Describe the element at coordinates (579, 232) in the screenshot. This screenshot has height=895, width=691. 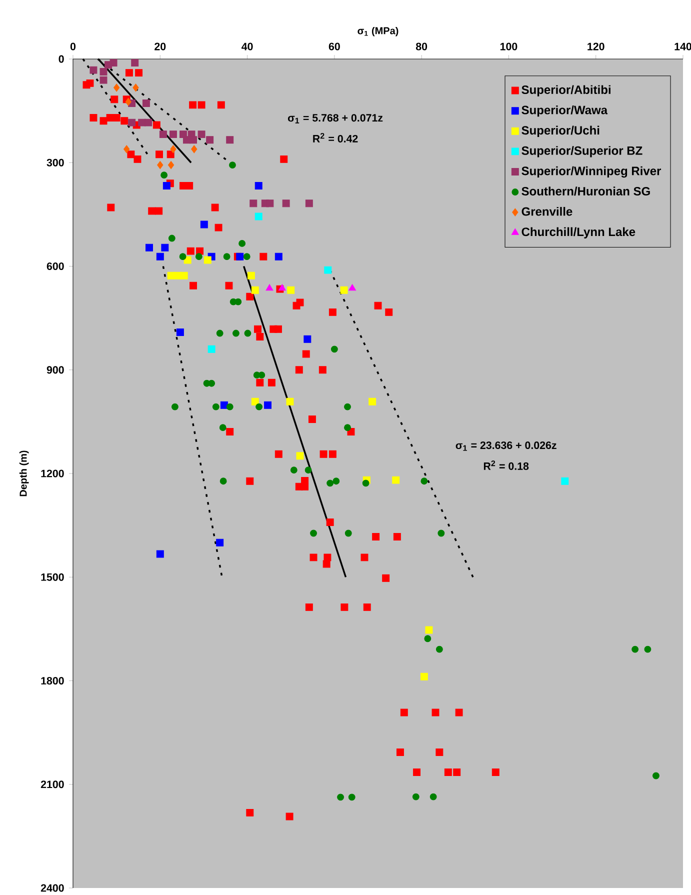
I see `legend-label: Churchill/Lynn Lake` at that location.